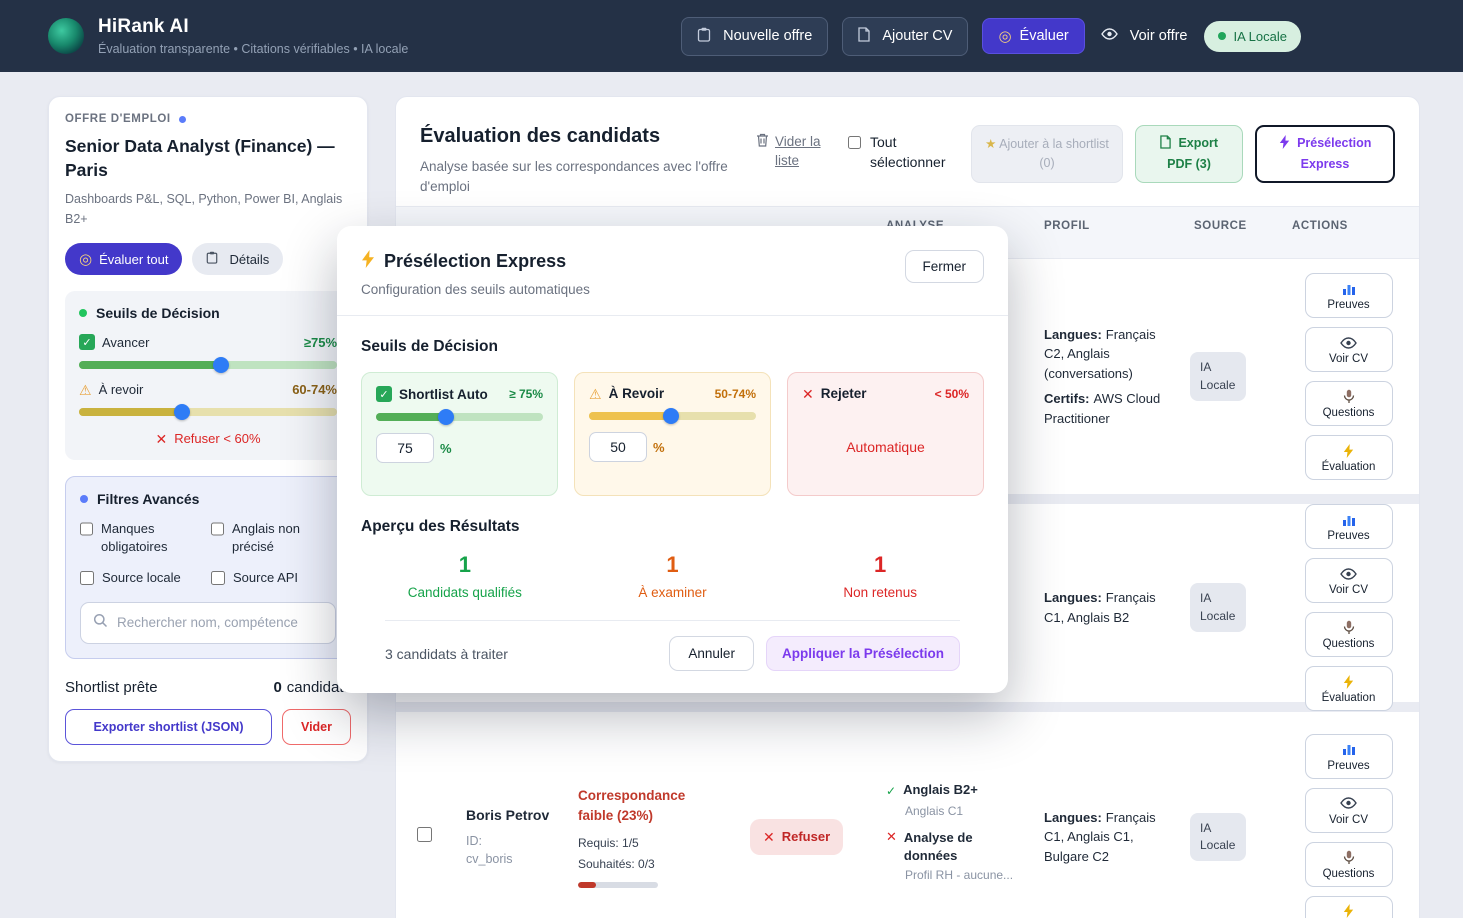 The image size is (1463, 918). I want to click on filter-api-source: Source API, so click(273, 578).